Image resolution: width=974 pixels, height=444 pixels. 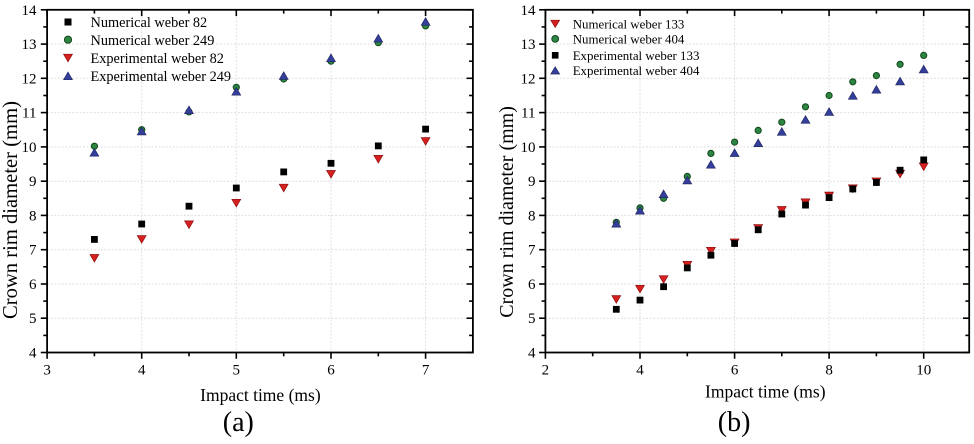 I want to click on svg-text: Experimental weber 249, so click(x=161, y=77).